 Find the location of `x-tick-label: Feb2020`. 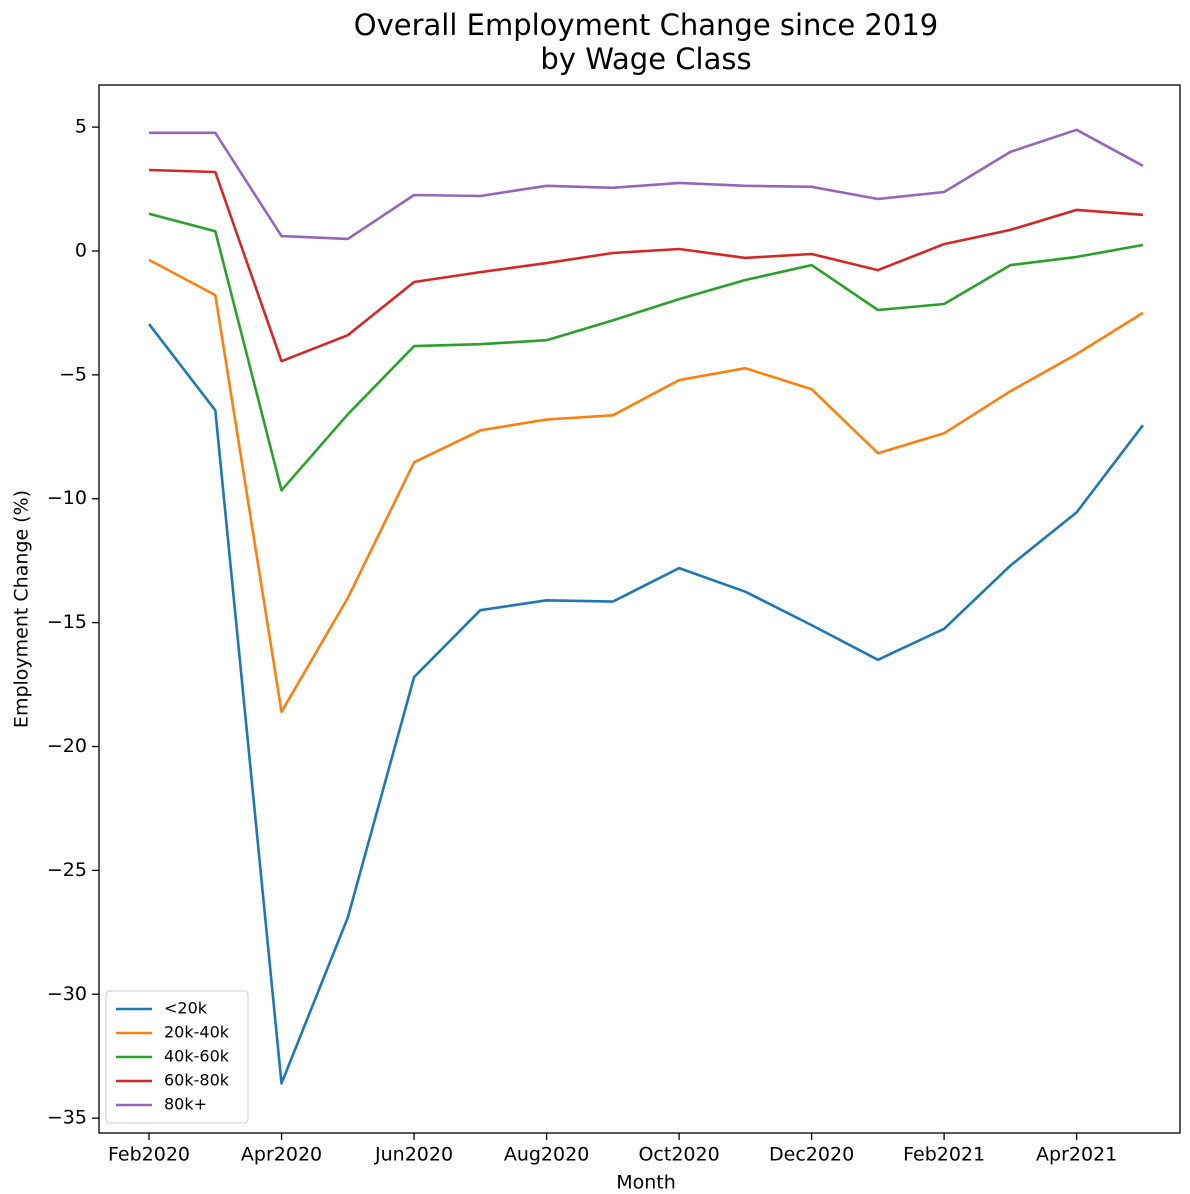

x-tick-label: Feb2020 is located at coordinates (149, 1155).